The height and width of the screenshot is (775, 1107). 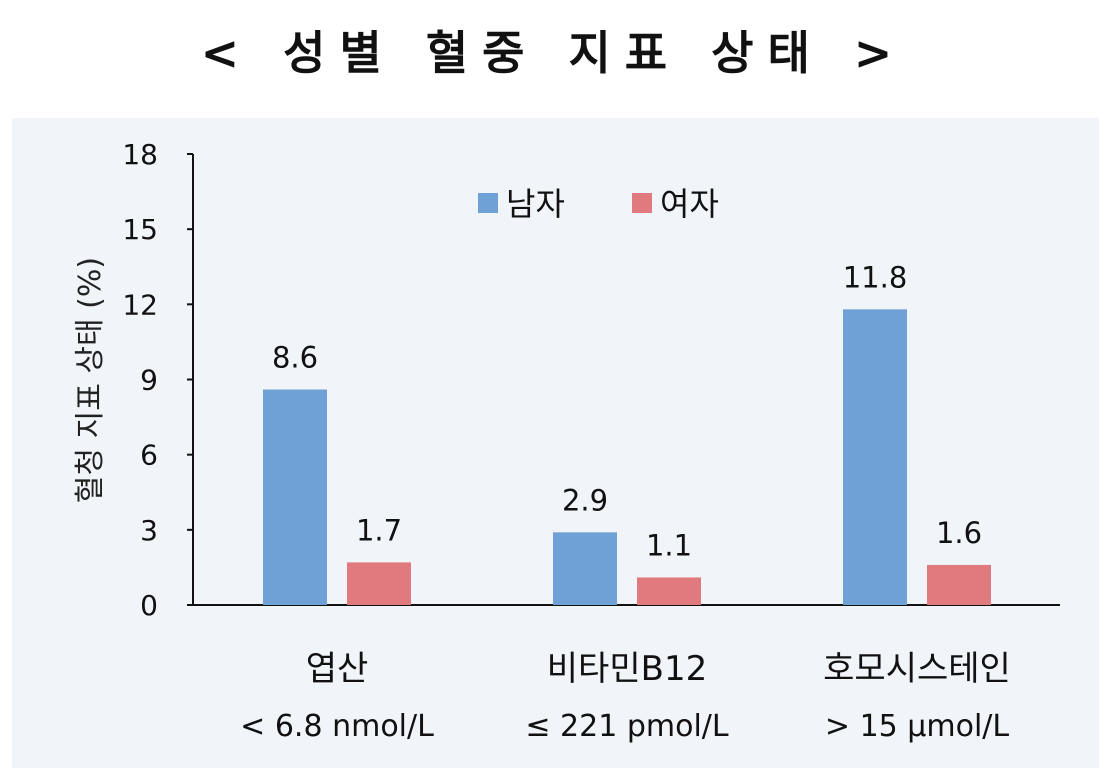 I want to click on legend-label: 남자, so click(x=535, y=204).